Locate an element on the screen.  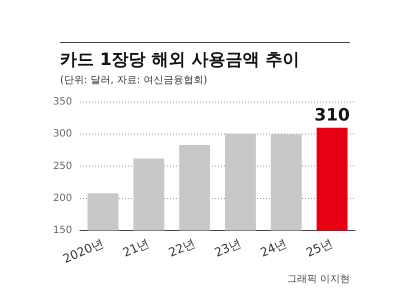
chart-title: 카드 1장당 해외 사용금액 추이 is located at coordinates (180, 60).